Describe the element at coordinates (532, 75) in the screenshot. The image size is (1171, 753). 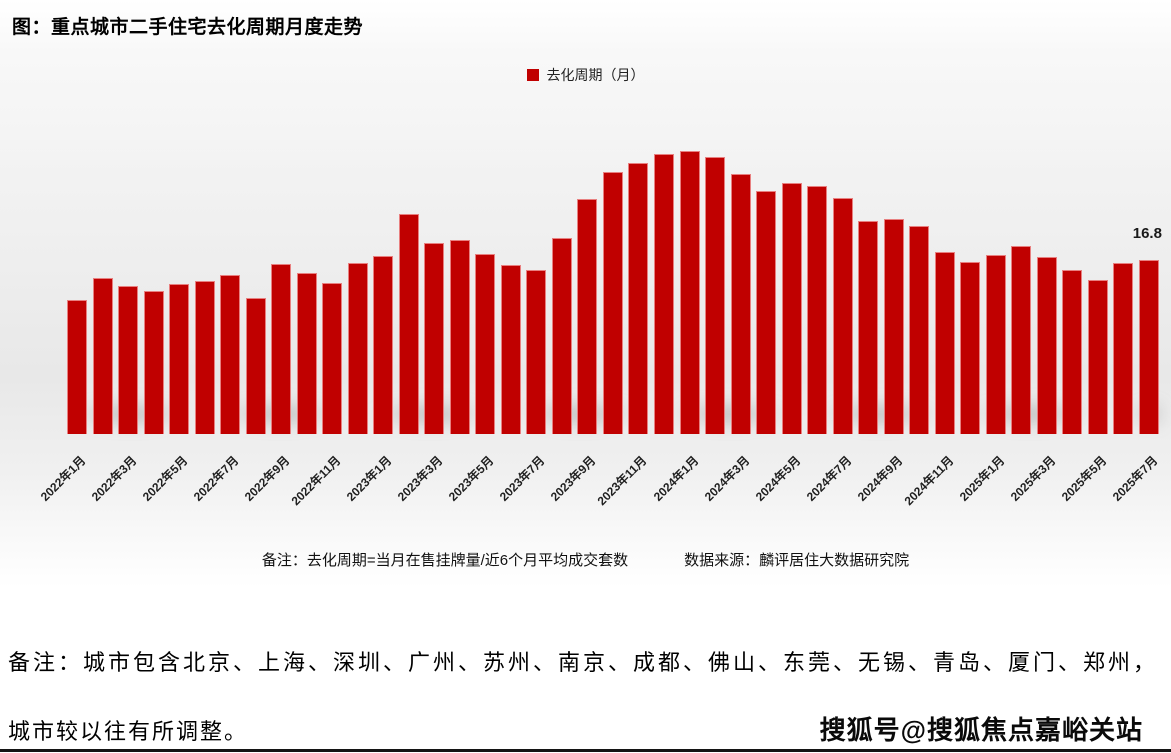
I see `legend-swatch-icon` at that location.